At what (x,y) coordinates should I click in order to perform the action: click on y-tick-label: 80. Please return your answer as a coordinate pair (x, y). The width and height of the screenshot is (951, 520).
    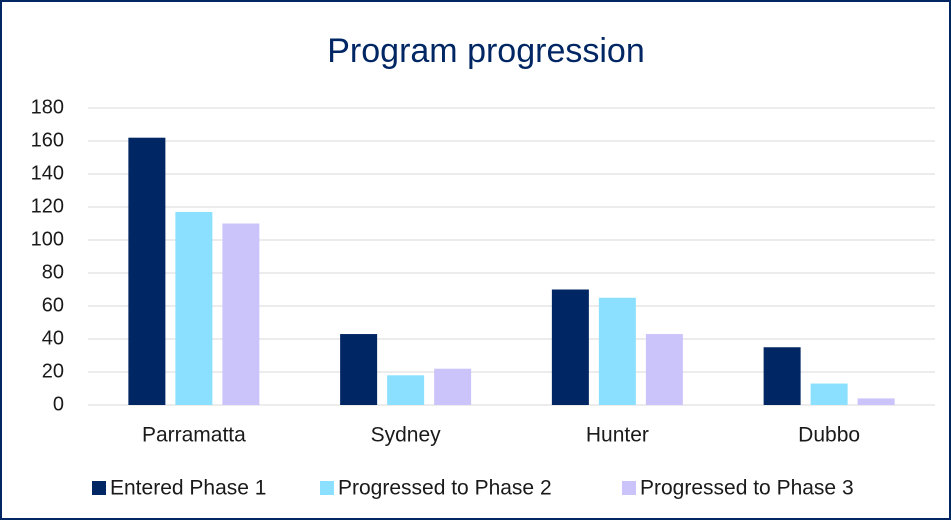
    Looking at the image, I should click on (53, 272).